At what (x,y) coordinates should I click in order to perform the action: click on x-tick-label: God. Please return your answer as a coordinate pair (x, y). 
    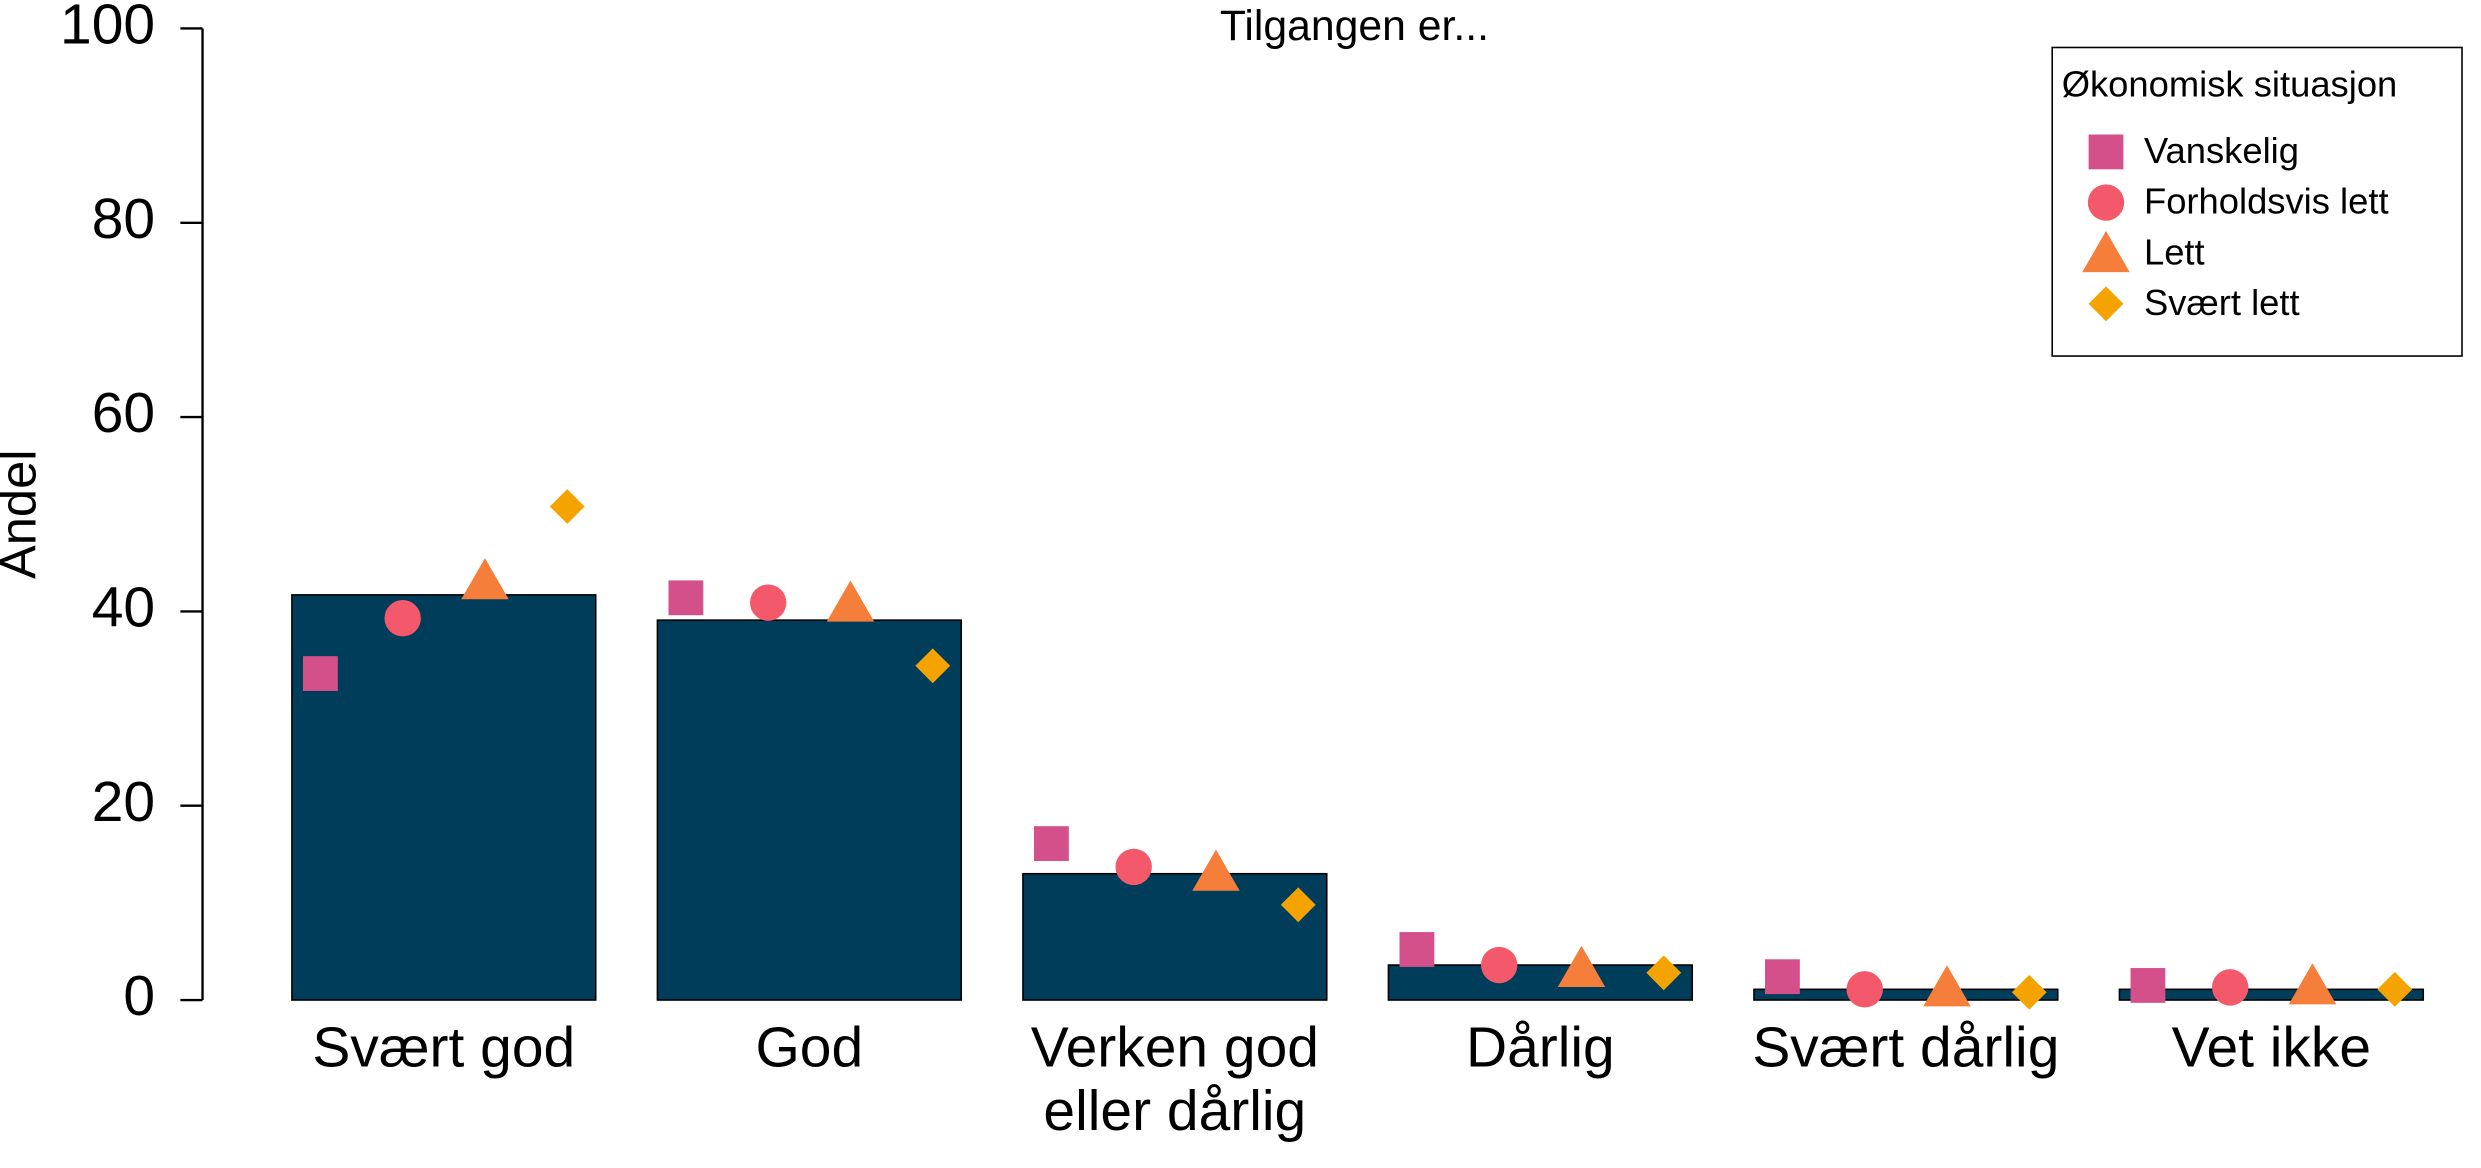
    Looking at the image, I should click on (809, 1047).